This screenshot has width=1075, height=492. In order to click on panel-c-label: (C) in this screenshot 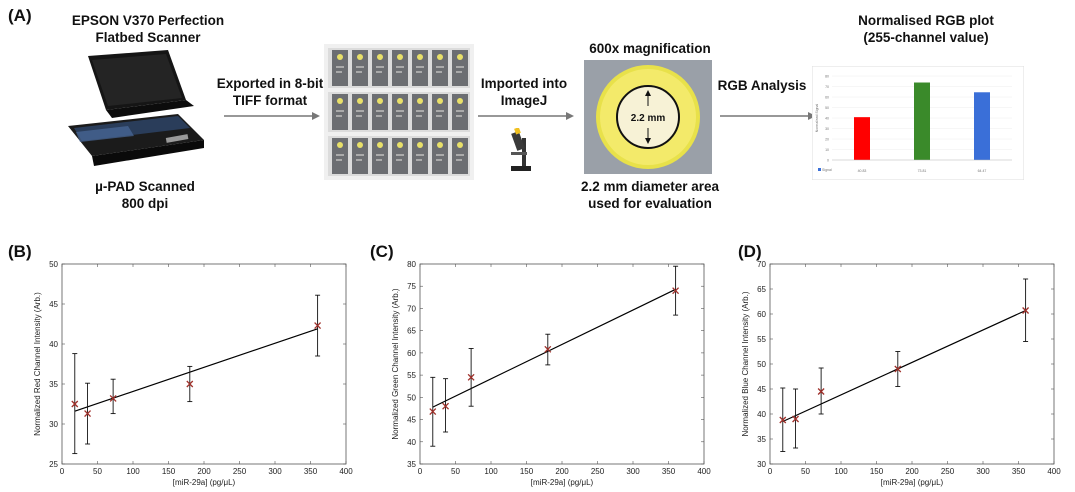, I will do `click(382, 251)`.